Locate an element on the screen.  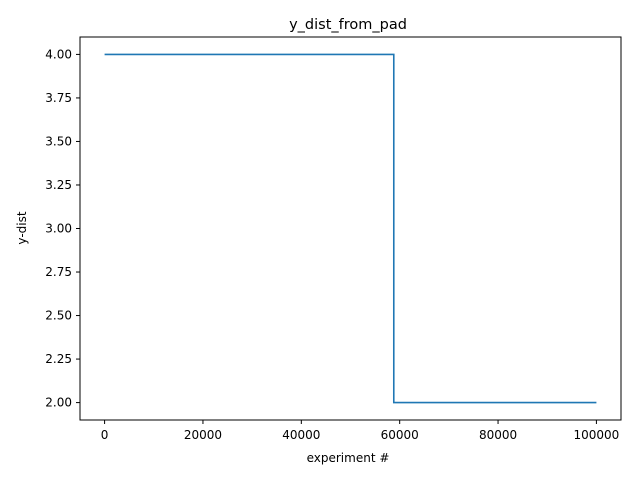
y-tick-label: 2.00 is located at coordinates (58, 403).